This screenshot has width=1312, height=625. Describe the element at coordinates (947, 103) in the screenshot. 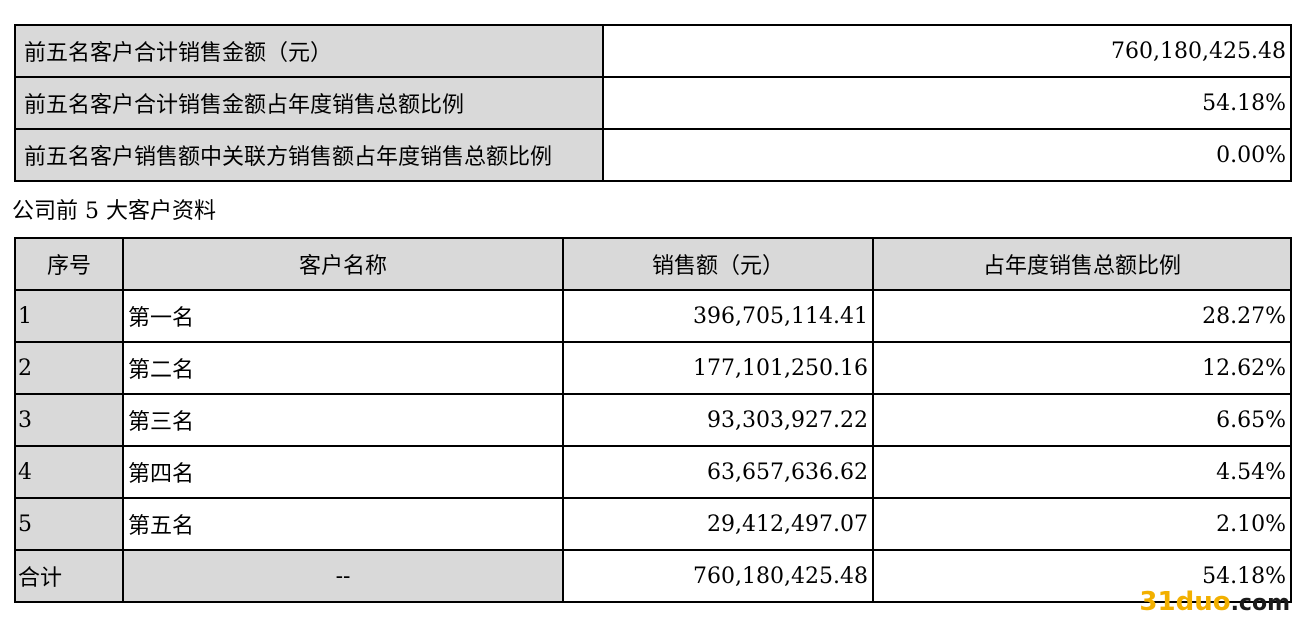

I see `summary-value: 54.18%` at that location.